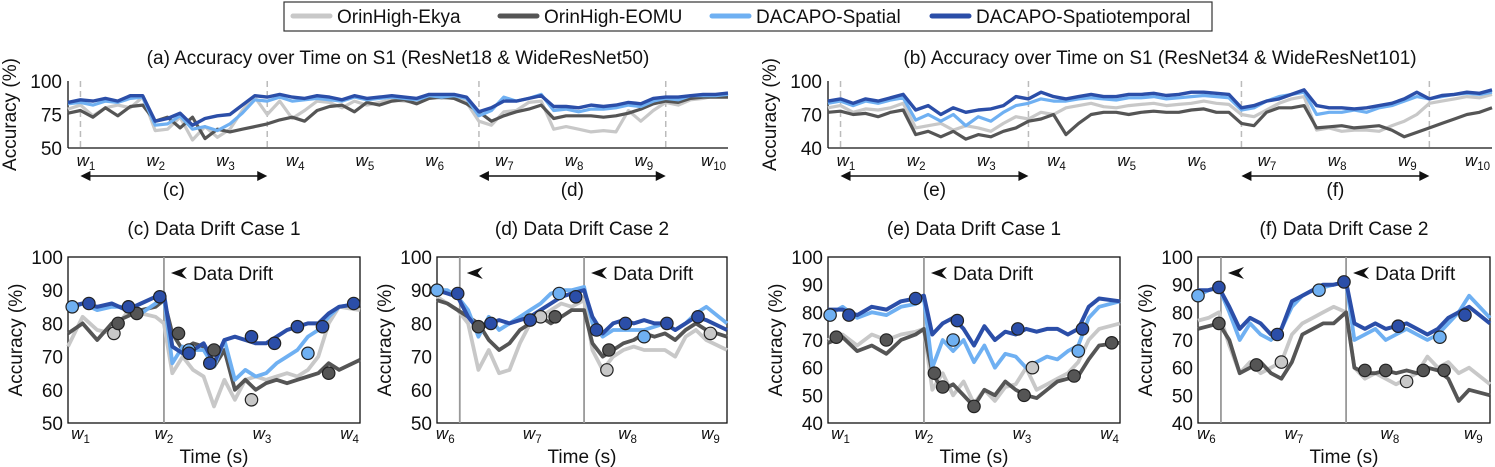 This screenshot has width=1495, height=467. Describe the element at coordinates (1126, 162) in the screenshot. I see `window-label: w5` at that location.